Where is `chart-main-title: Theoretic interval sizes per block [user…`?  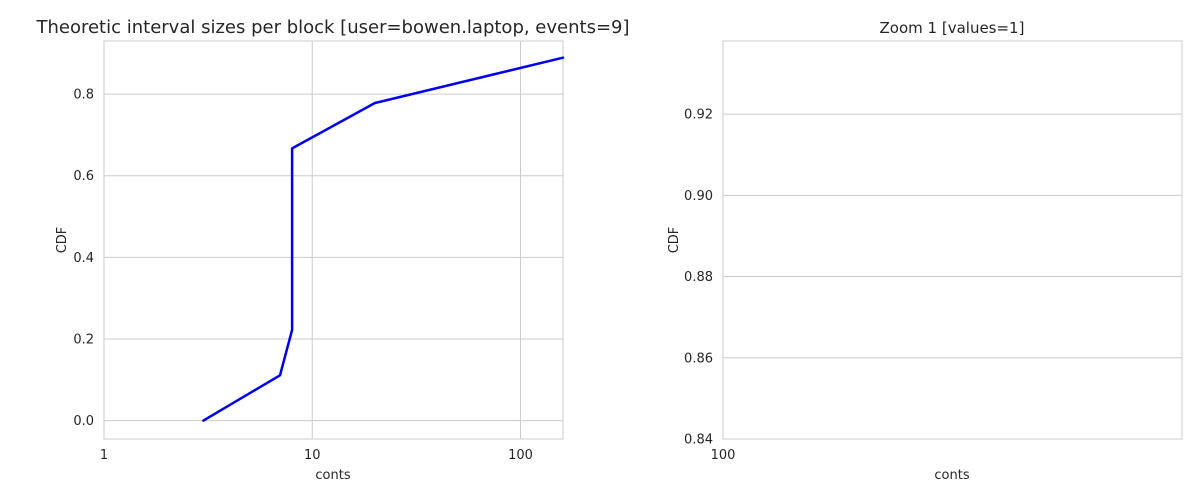 chart-main-title: Theoretic interval sizes per block [user… is located at coordinates (332, 27).